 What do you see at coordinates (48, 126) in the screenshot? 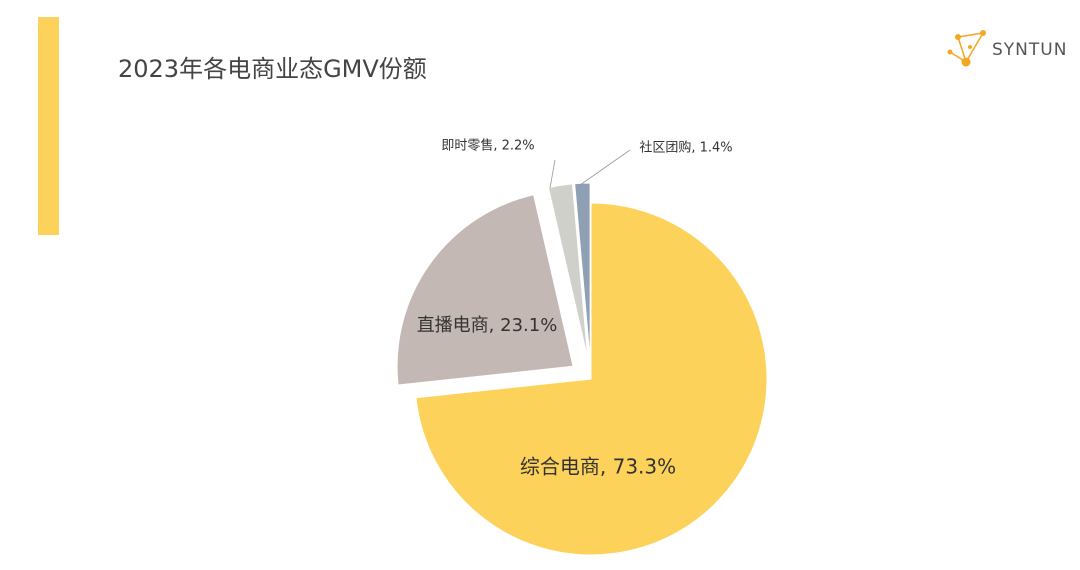
I see `accent-bar` at bounding box center [48, 126].